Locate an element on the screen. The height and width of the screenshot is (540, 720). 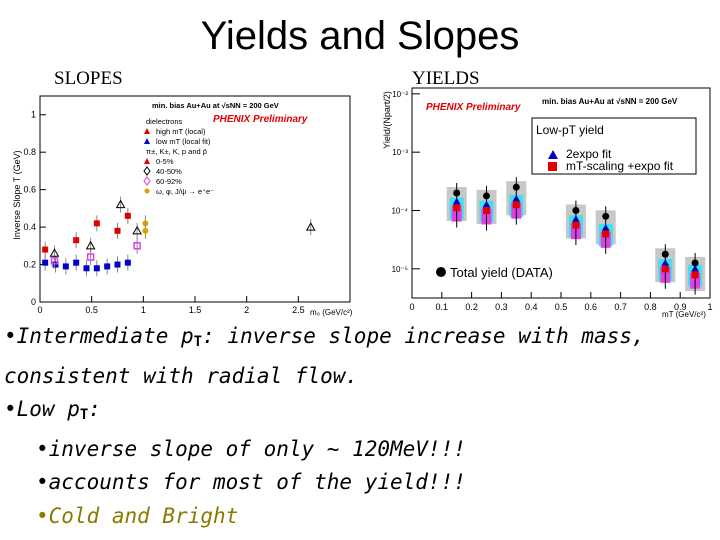
slopes-legend-entry: 60-92% is located at coordinates (169, 181).